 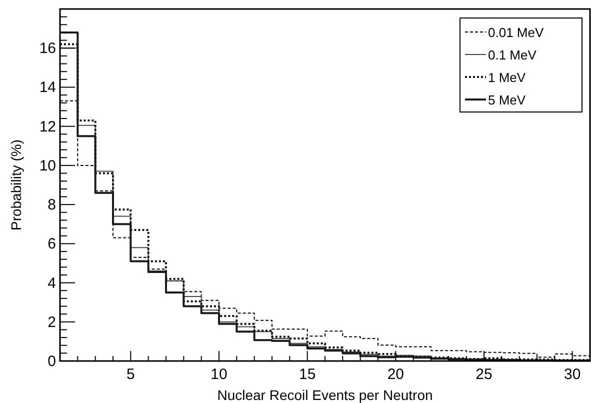 What do you see at coordinates (52, 205) in the screenshot?
I see `y-tick-label: 8` at bounding box center [52, 205].